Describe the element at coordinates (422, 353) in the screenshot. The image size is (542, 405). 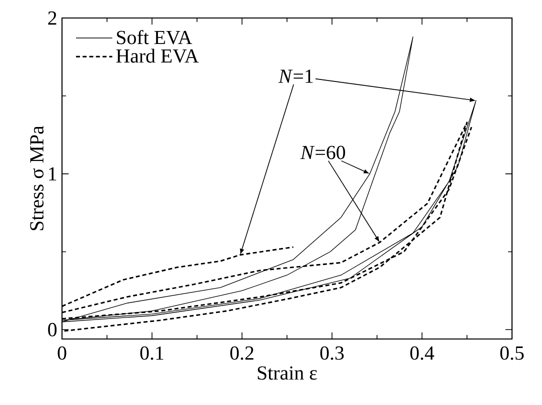
I see `x-tick-label: 0.4` at that location.